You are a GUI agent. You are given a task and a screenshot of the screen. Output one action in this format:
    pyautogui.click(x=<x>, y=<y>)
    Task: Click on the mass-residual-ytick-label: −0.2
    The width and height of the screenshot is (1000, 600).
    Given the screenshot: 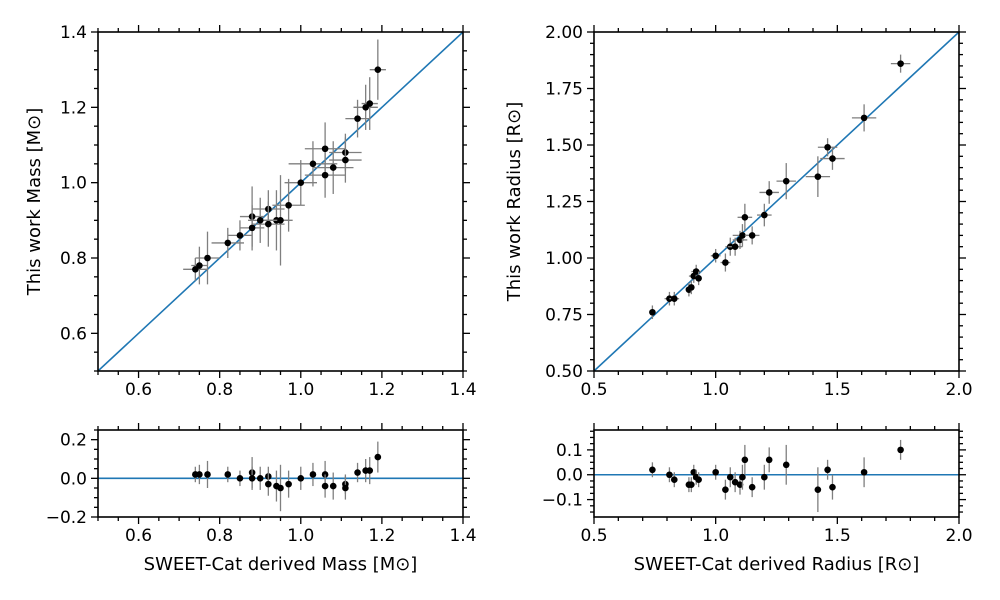 What is the action you would take?
    pyautogui.click(x=66, y=518)
    